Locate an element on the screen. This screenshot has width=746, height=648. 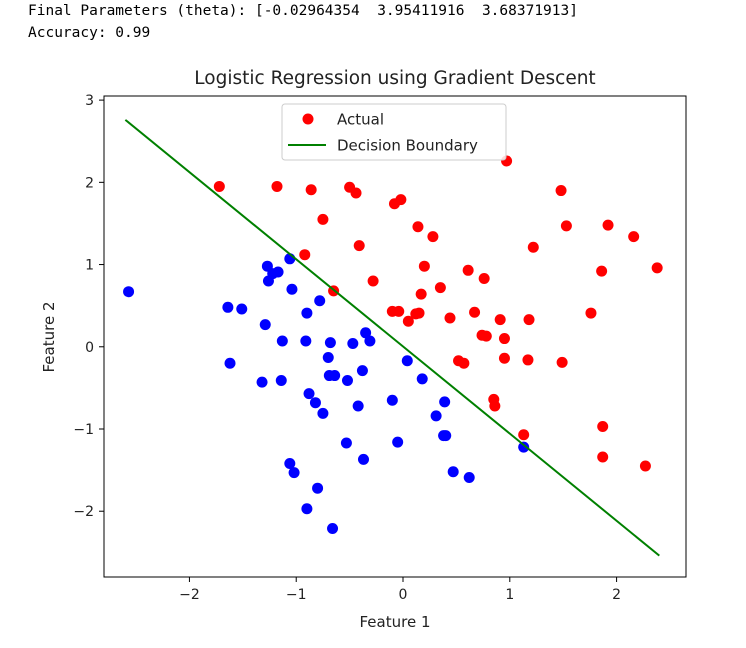
legend-dot-marker is located at coordinates (308, 119).